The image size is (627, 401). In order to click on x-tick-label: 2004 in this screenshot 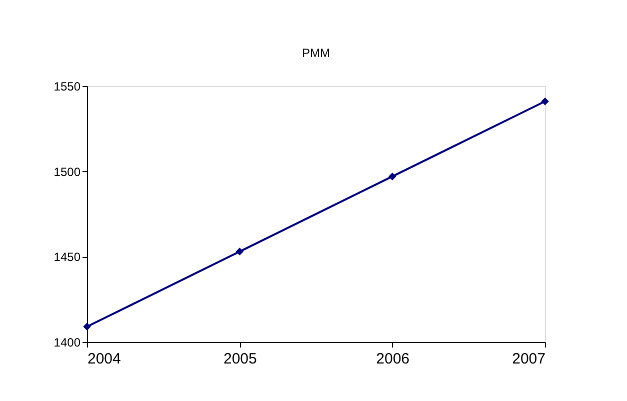, I will do `click(104, 359)`.